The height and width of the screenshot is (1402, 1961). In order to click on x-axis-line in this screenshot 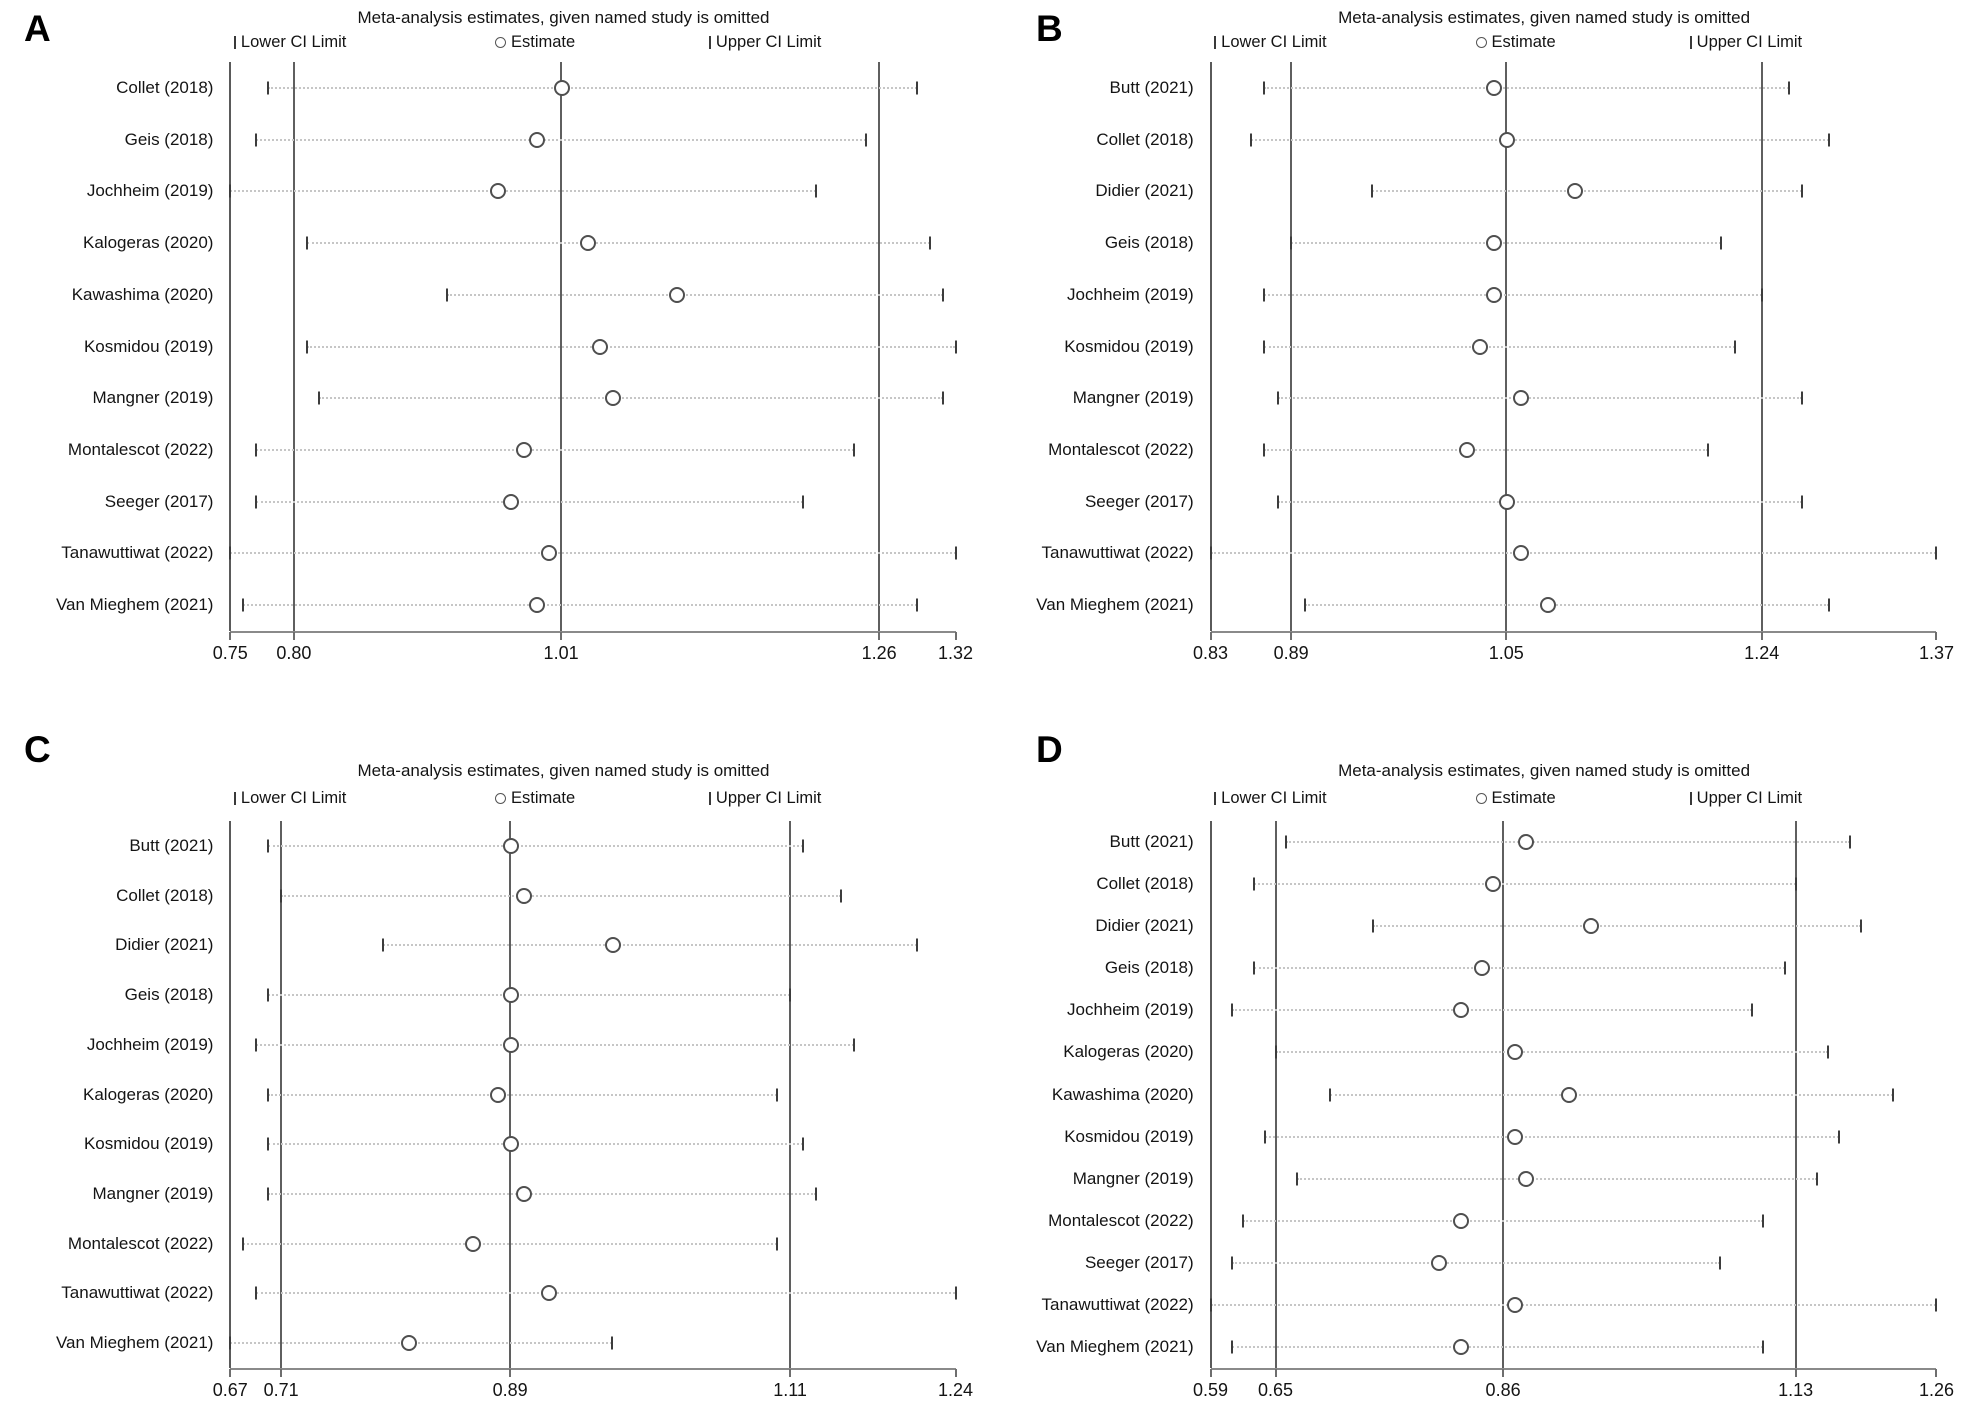, I will do `click(593, 632)`.